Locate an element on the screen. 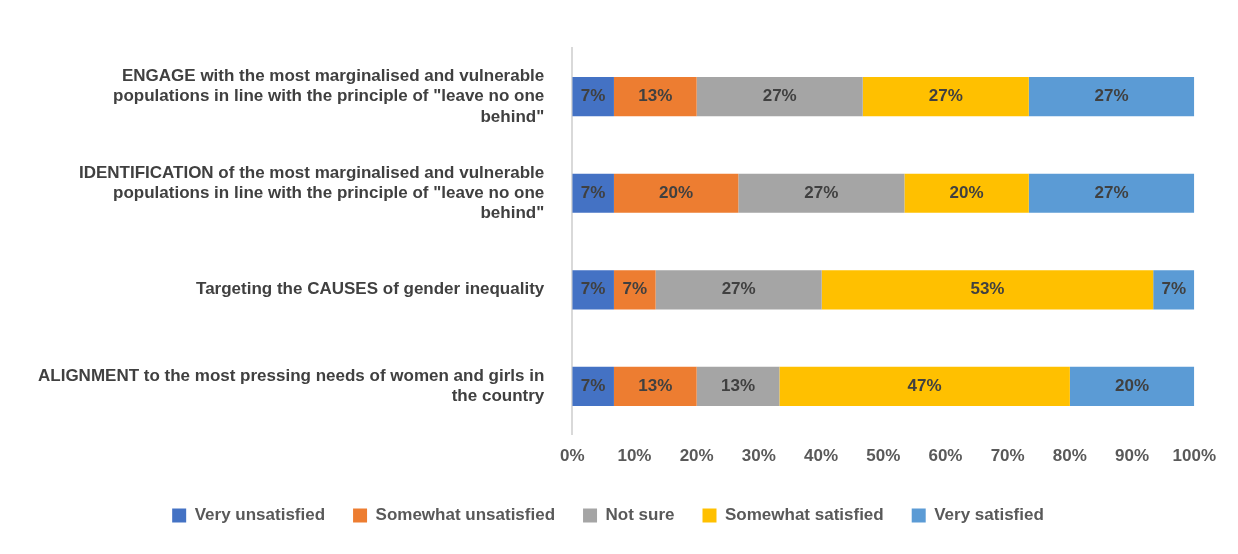  y-tick-label: ENGAGE with the most marginalised and vulnerable populations in line with the principle of "leave no one behind" is located at coordinates (329, 95).